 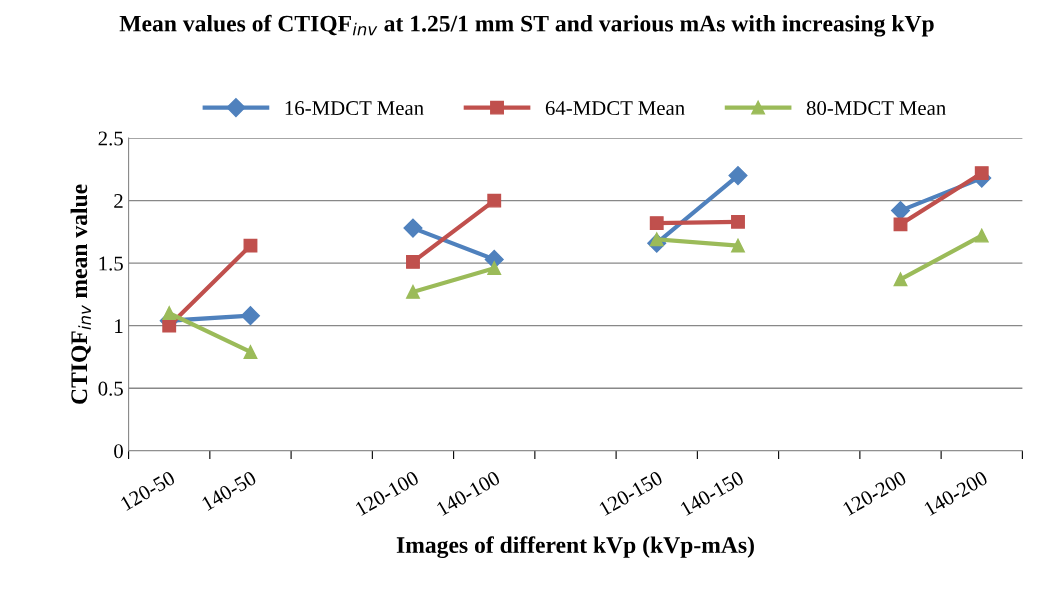 What do you see at coordinates (111, 263) in the screenshot?
I see `y-tick-label: 1.5` at bounding box center [111, 263].